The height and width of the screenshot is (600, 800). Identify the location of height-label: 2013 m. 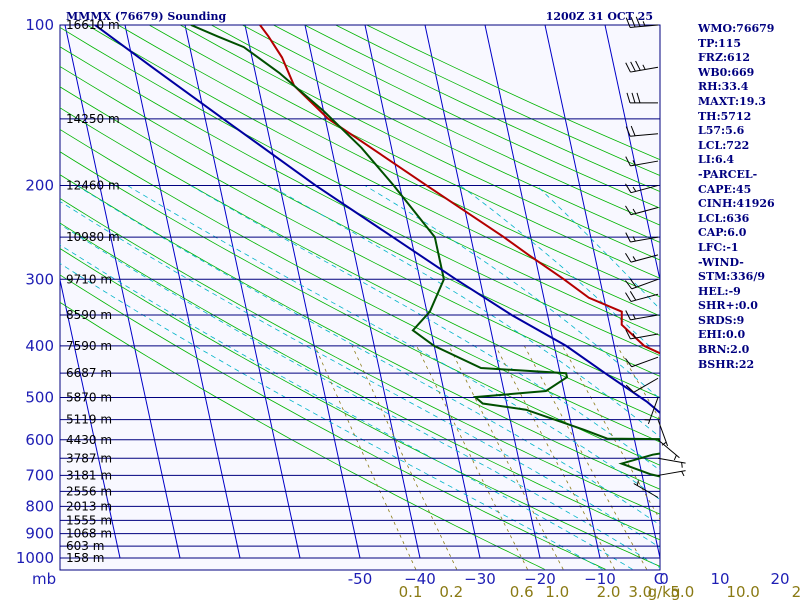
(89, 506).